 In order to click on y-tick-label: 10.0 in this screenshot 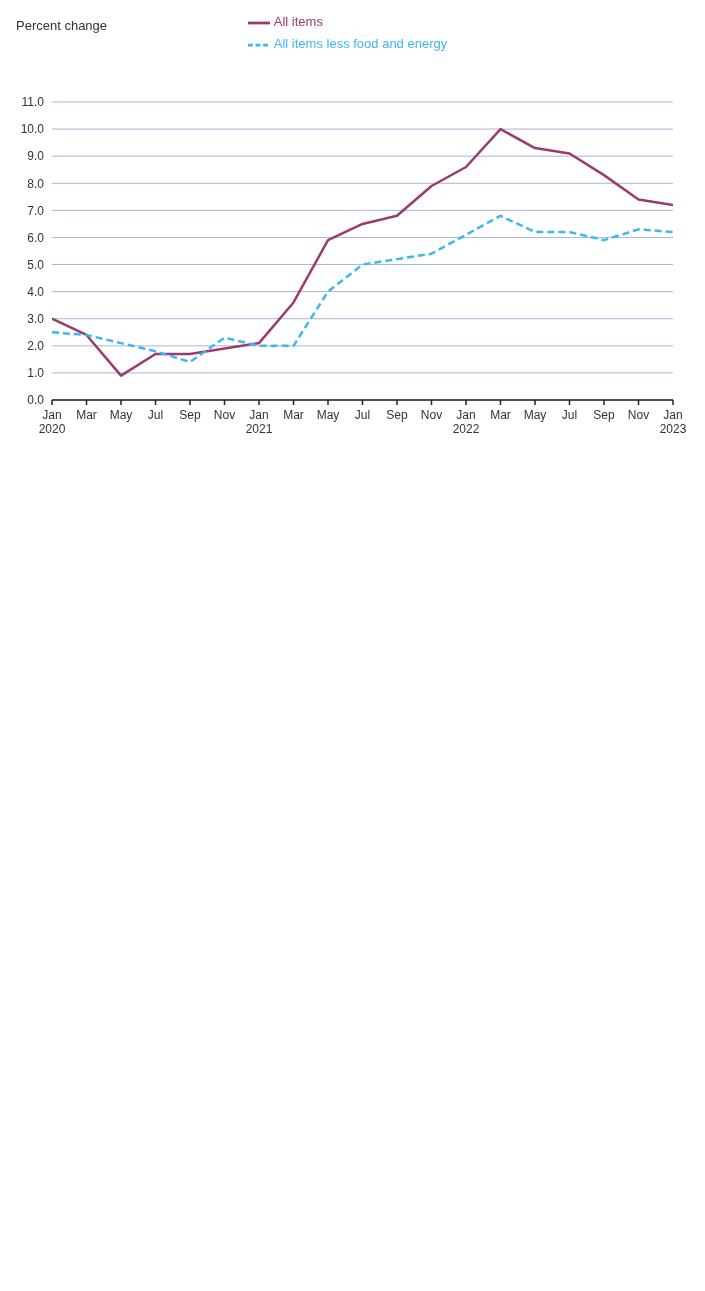, I will do `click(32, 129)`.